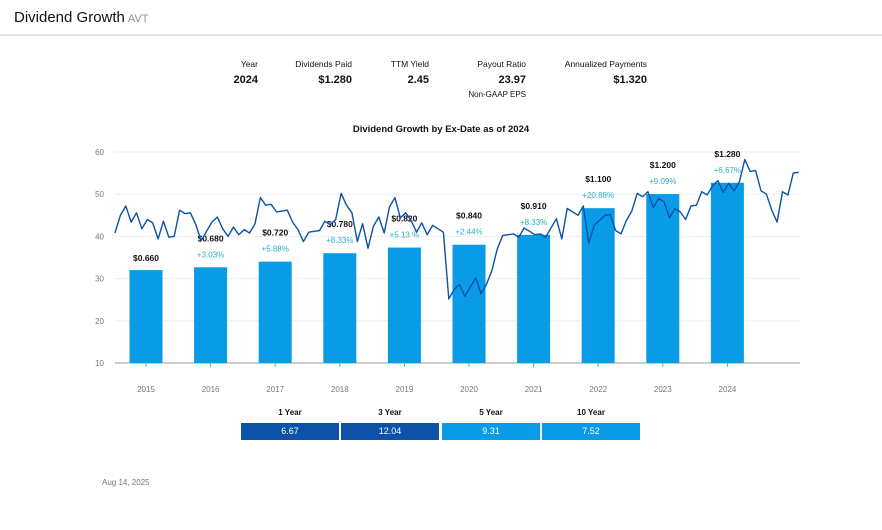  What do you see at coordinates (246, 72) in the screenshot?
I see `stat-year: Year 2024` at bounding box center [246, 72].